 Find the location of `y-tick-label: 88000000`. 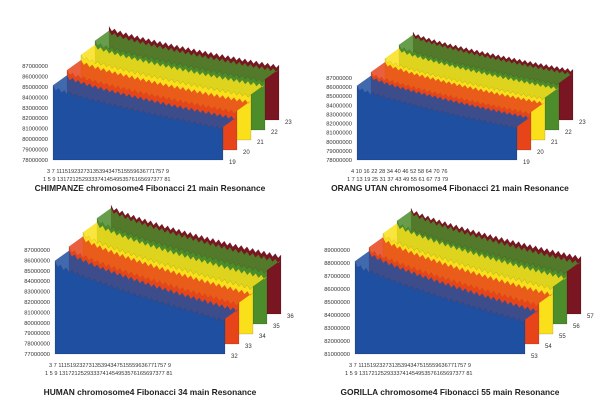

y-tick-label: 88000000 is located at coordinates (337, 264).